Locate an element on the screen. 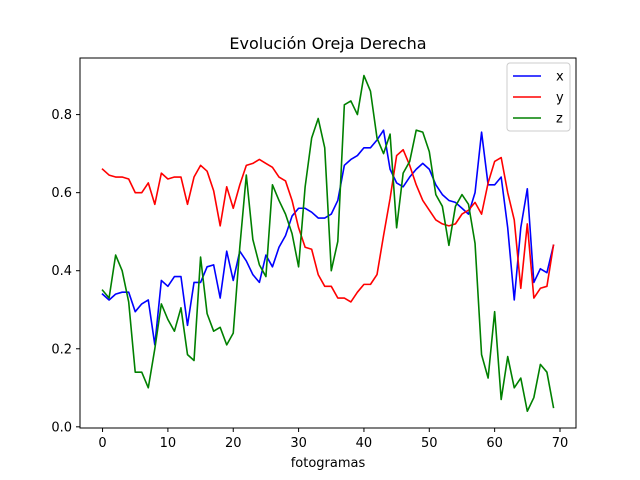 The image size is (640, 480). y-axis: 0.0 0.2 0.4 0.6 0.8 is located at coordinates (65, 271).